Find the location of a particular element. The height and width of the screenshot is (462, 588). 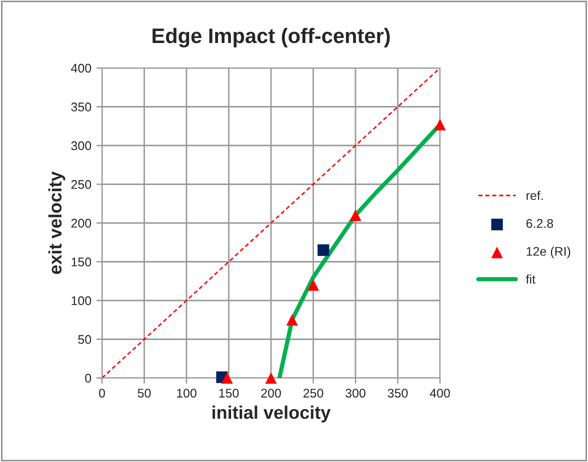

x-tick-label: 300 is located at coordinates (356, 393).